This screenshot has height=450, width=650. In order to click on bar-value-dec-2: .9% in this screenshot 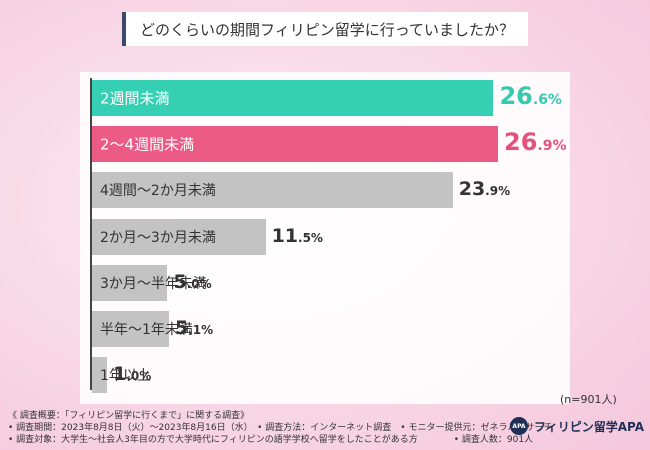, I will do `click(552, 146)`.